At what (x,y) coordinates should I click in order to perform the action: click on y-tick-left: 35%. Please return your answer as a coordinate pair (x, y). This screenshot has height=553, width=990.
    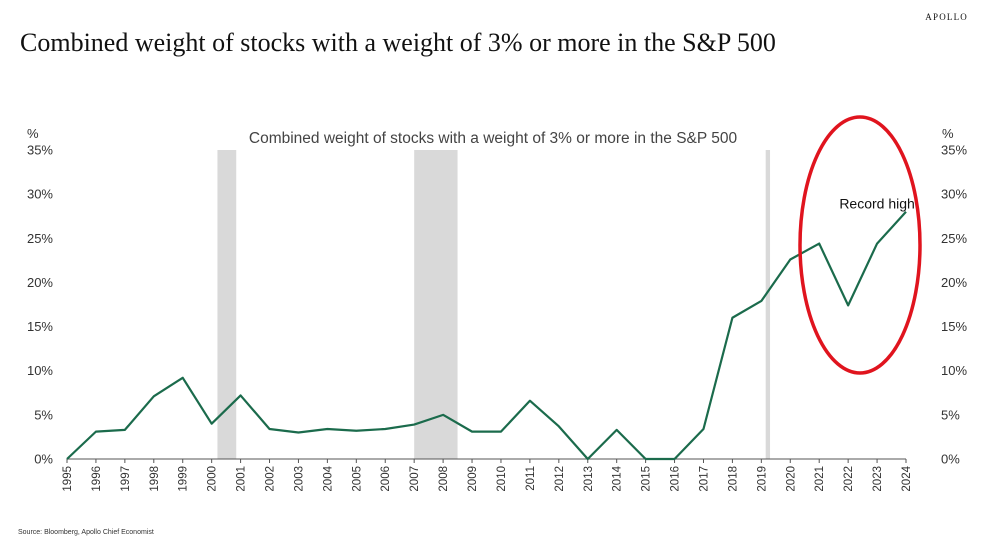
    Looking at the image, I should click on (40, 150).